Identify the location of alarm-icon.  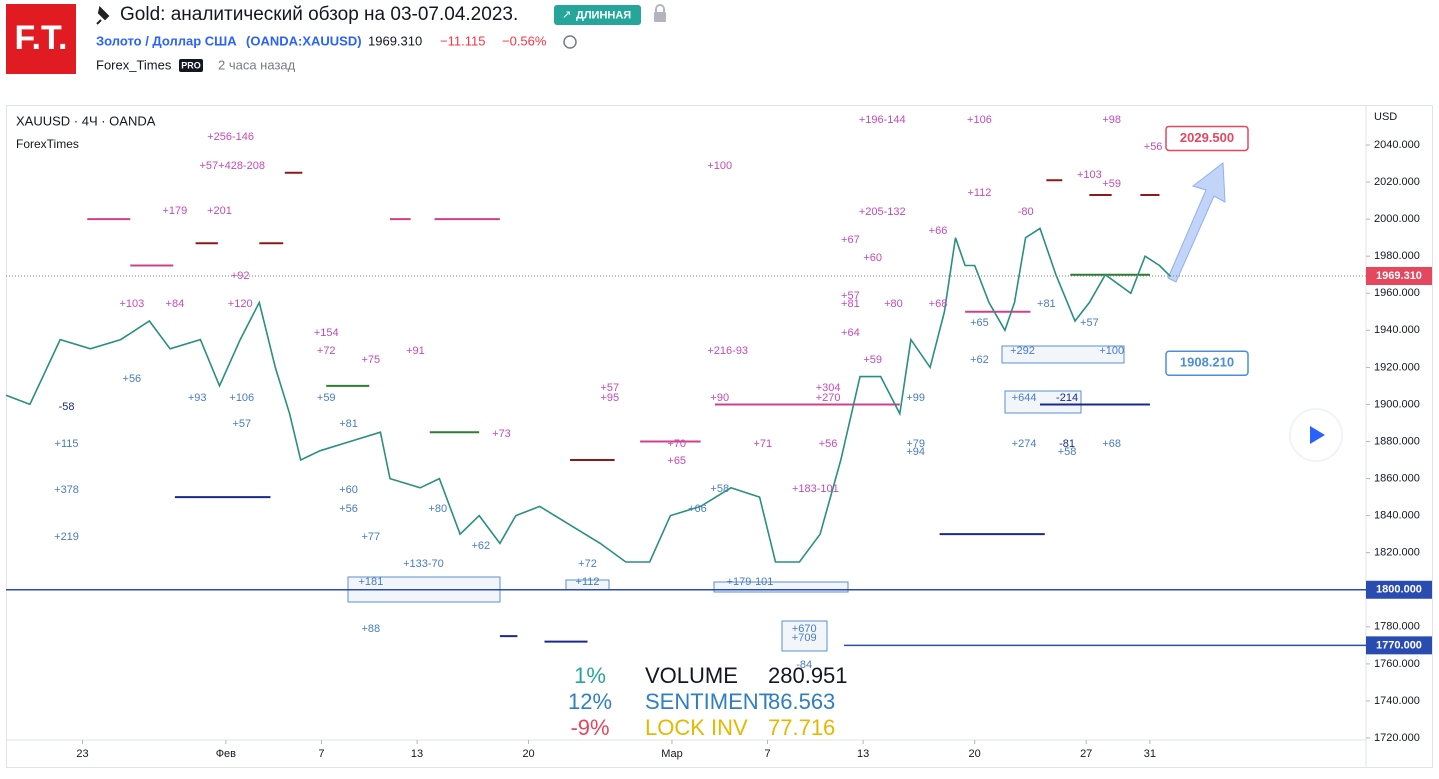
(570, 42).